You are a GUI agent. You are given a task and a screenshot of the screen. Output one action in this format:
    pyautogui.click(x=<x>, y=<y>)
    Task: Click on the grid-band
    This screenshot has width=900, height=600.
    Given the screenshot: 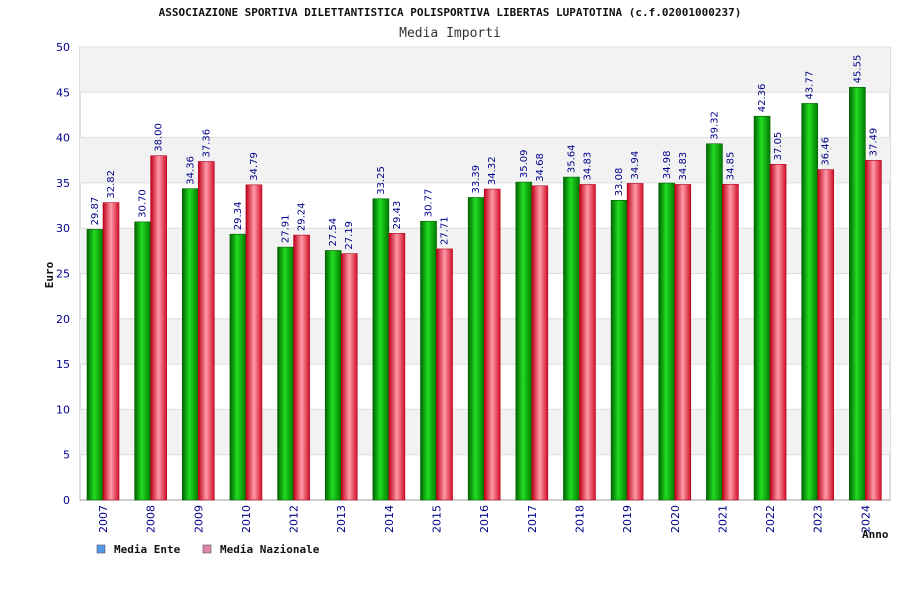 What is the action you would take?
    pyautogui.click(x=485, y=70)
    